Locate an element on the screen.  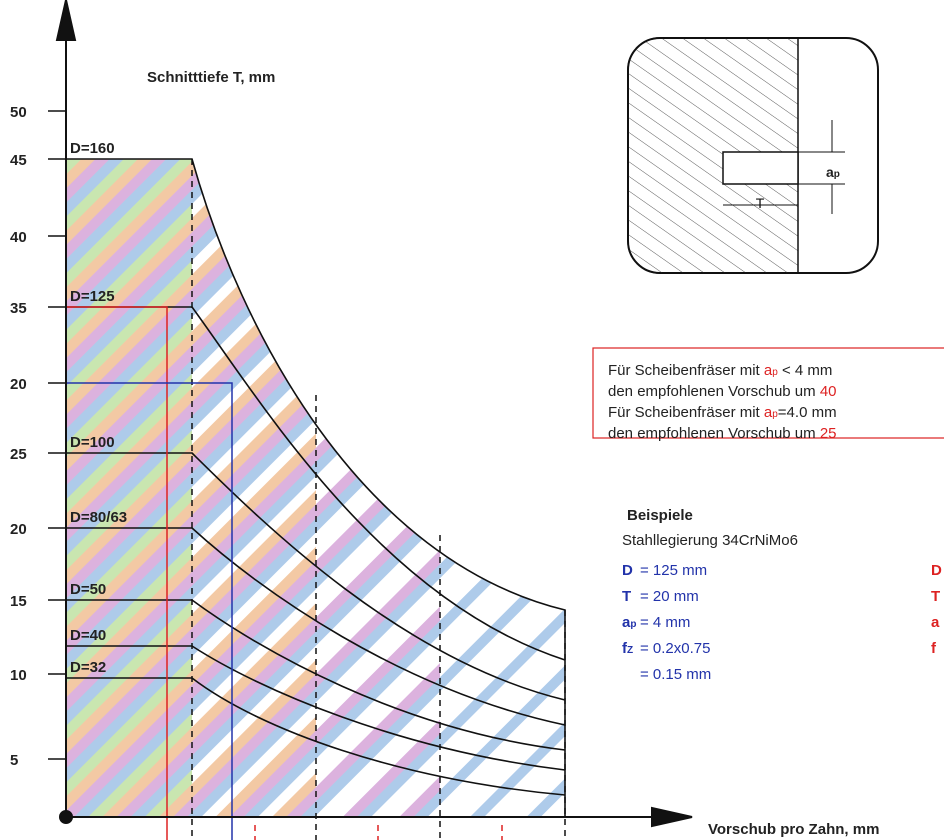
curve-label: D=125 is located at coordinates (92, 296).